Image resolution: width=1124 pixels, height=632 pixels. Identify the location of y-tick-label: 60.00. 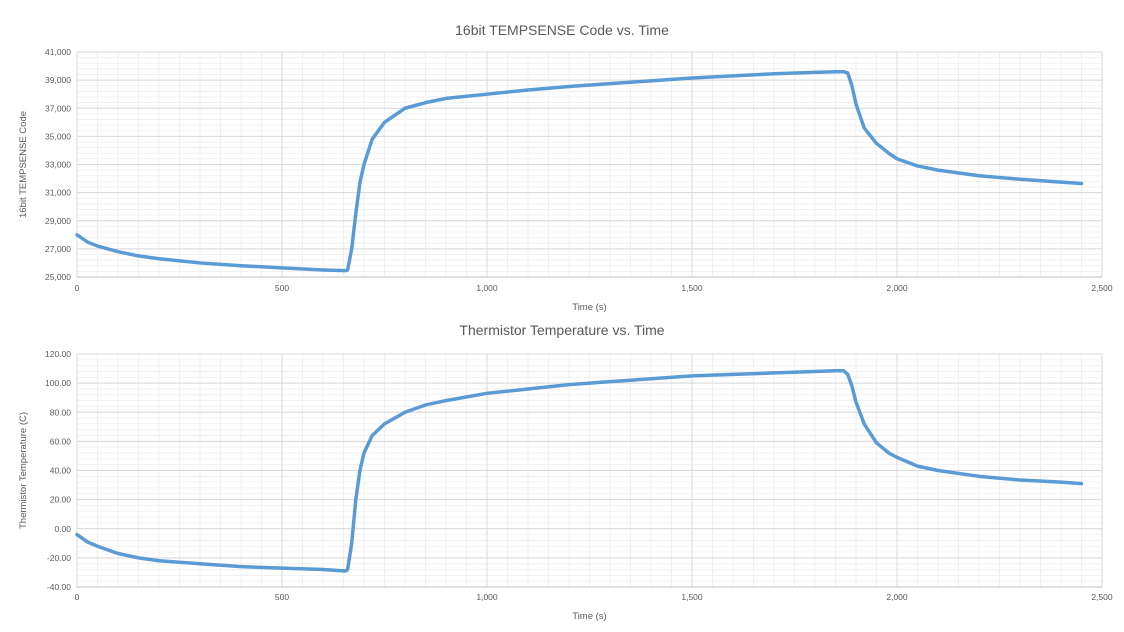
(61, 441).